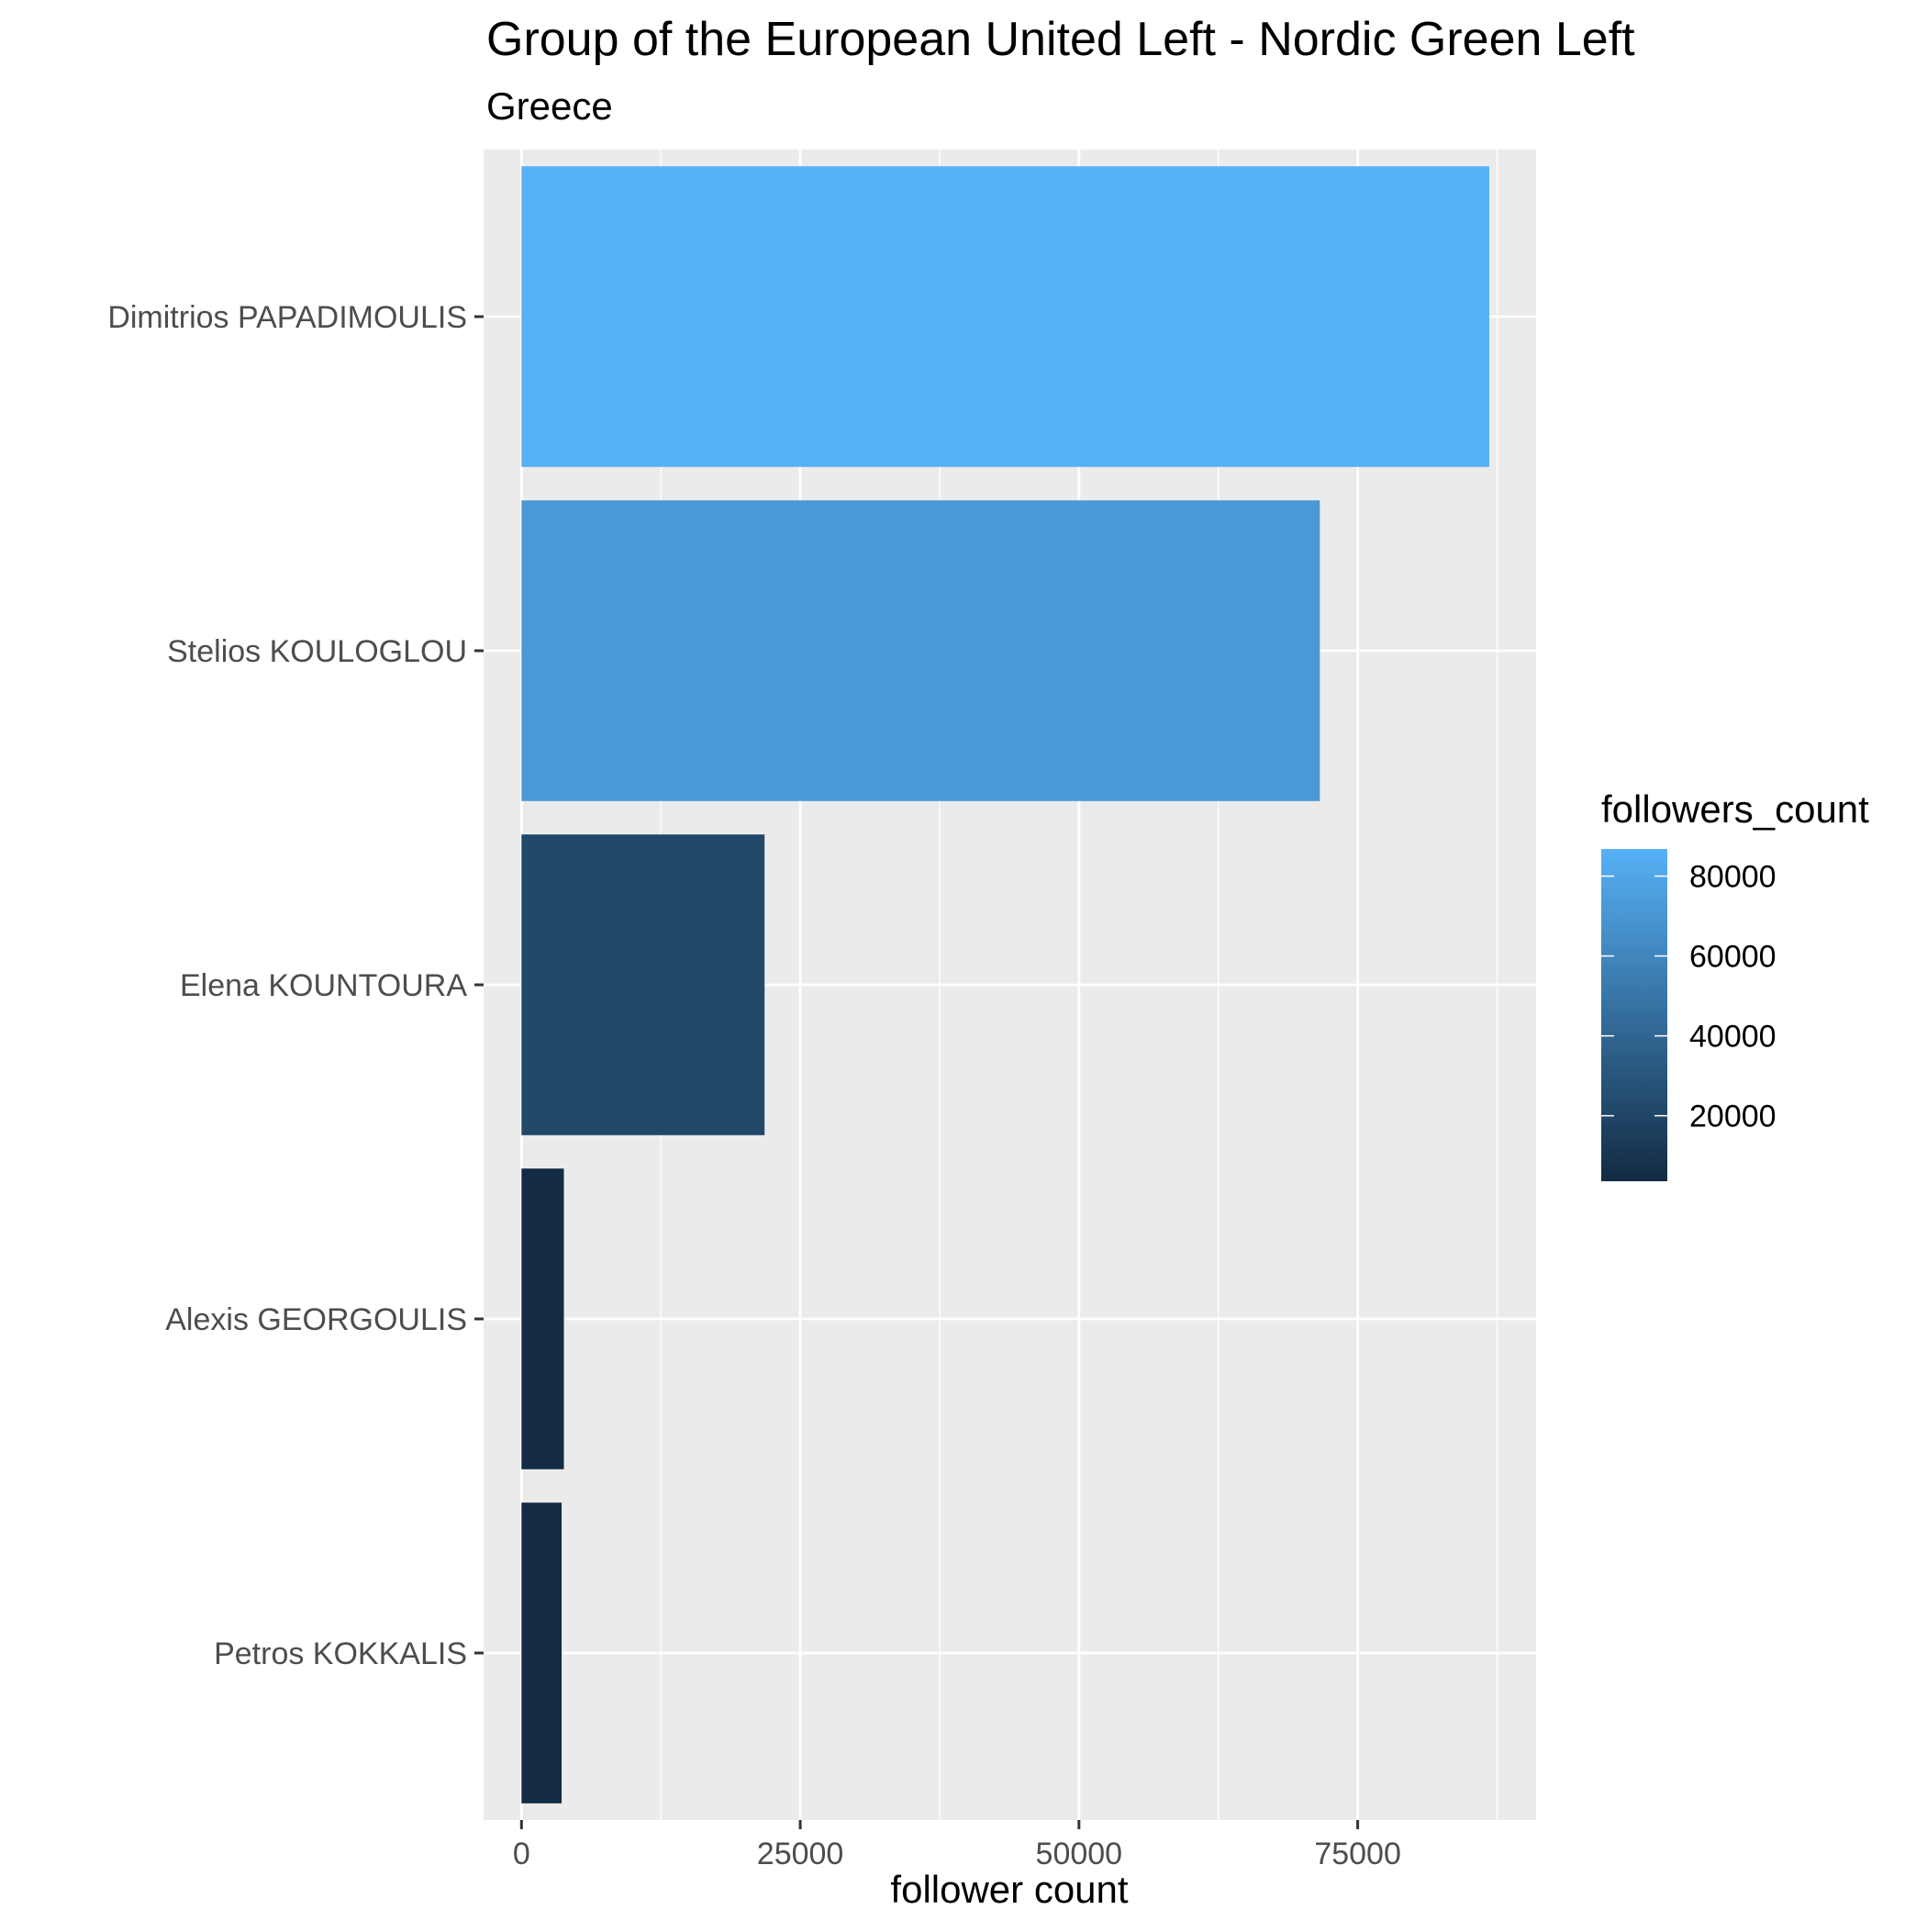  What do you see at coordinates (1079, 1854) in the screenshot?
I see `x-tick-label: 50000` at bounding box center [1079, 1854].